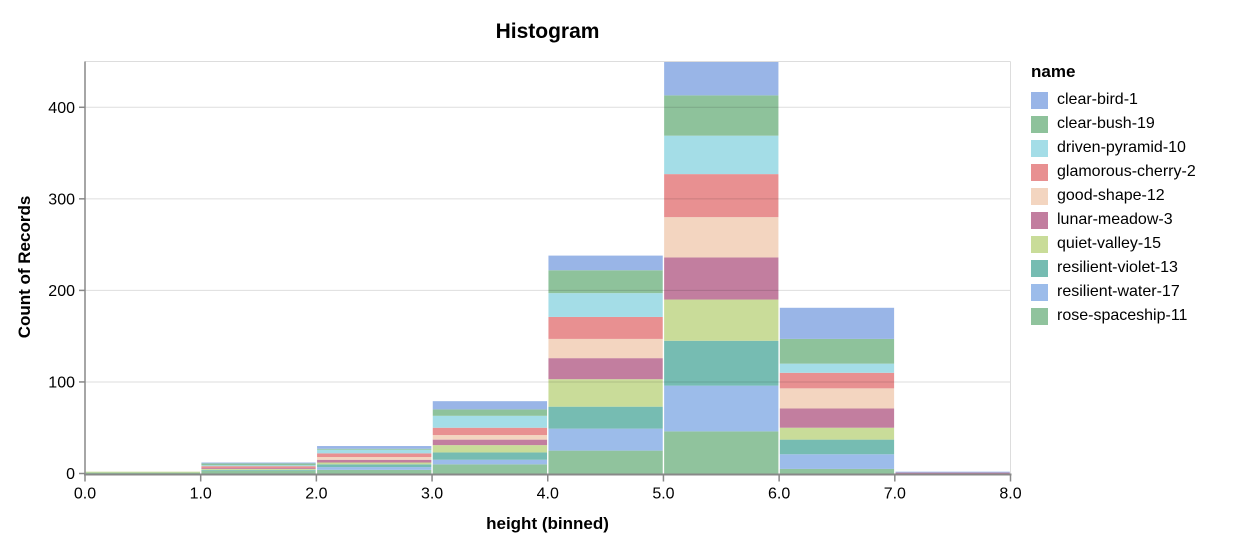 The image size is (1252, 558). What do you see at coordinates (605, 305) in the screenshot?
I see `bar-segment-driven-pyramid-10-bin4` at bounding box center [605, 305].